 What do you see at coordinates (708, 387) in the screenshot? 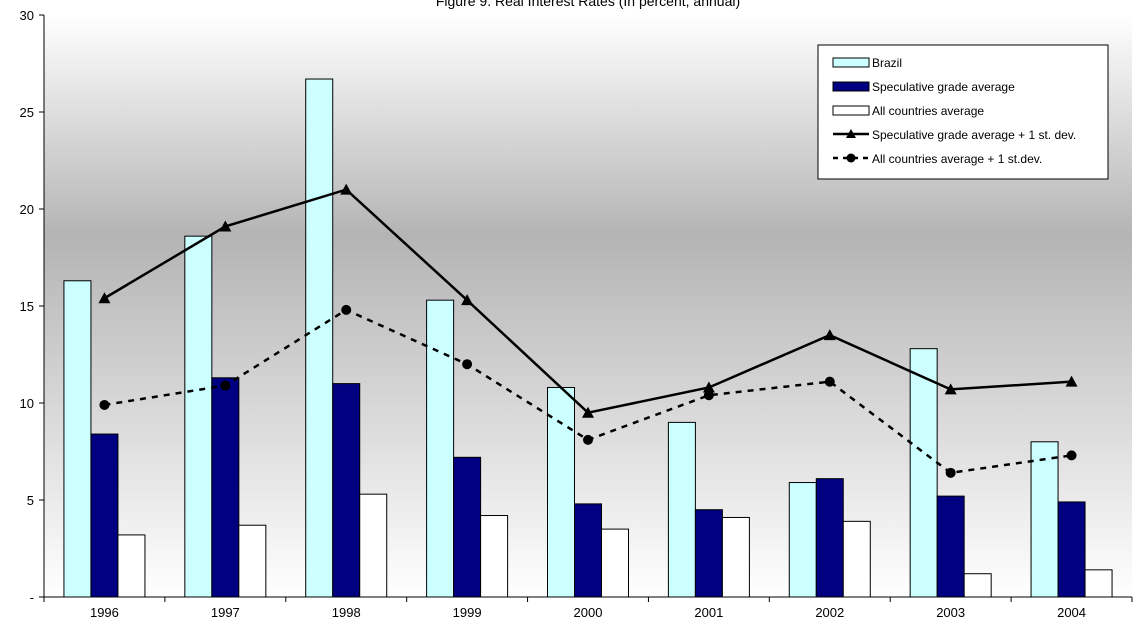
I see `point-speculative-grade-average-1-st-dev-2001` at bounding box center [708, 387].